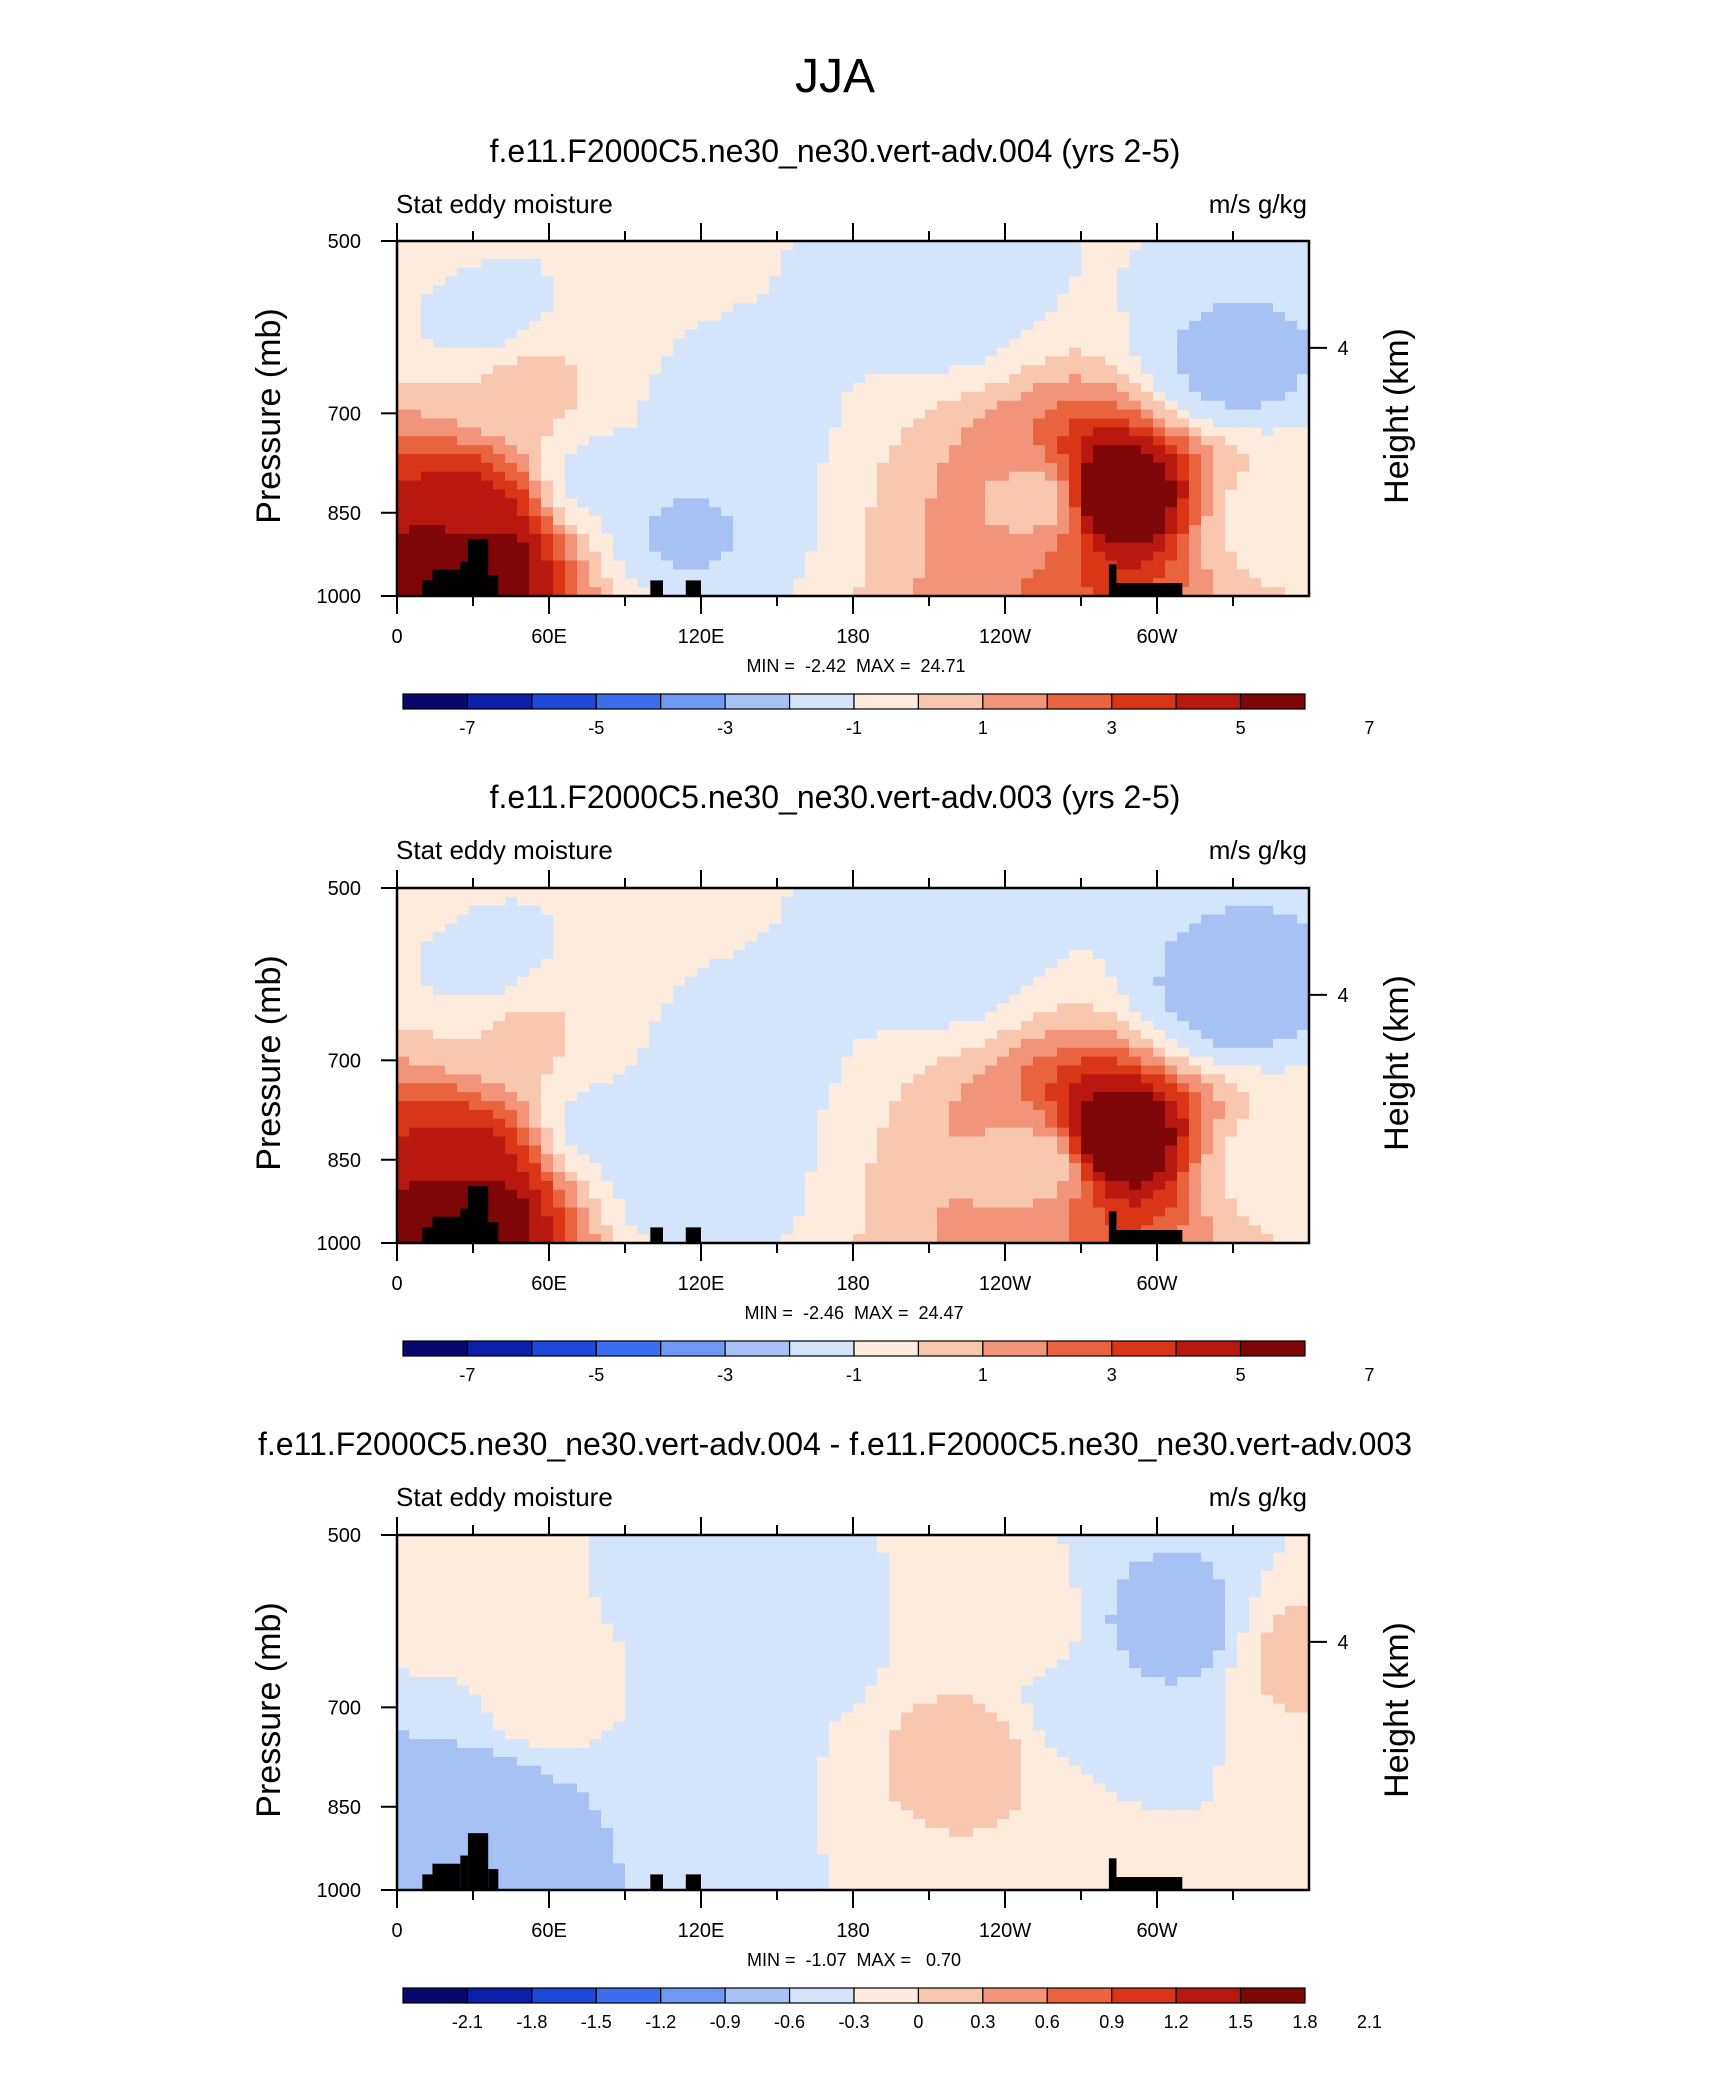 This screenshot has width=1710, height=2074. I want to click on y-tick-label: 850, so click(344, 514).